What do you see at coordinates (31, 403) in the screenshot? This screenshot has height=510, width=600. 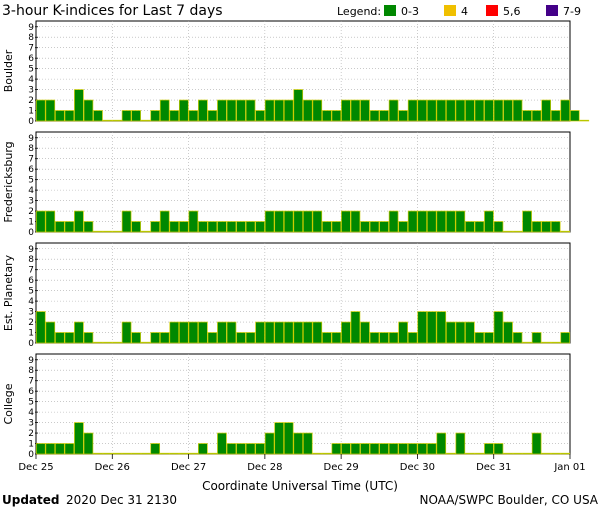 I see `y-tick-label: 5` at bounding box center [31, 403].